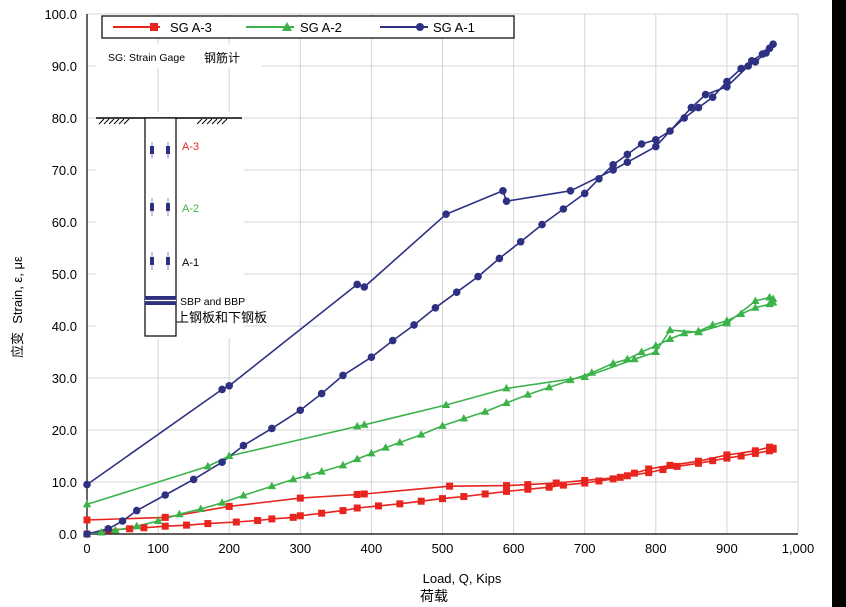 The image size is (846, 607). I want to click on x-axis-label-cn: 荷载, so click(434, 596).